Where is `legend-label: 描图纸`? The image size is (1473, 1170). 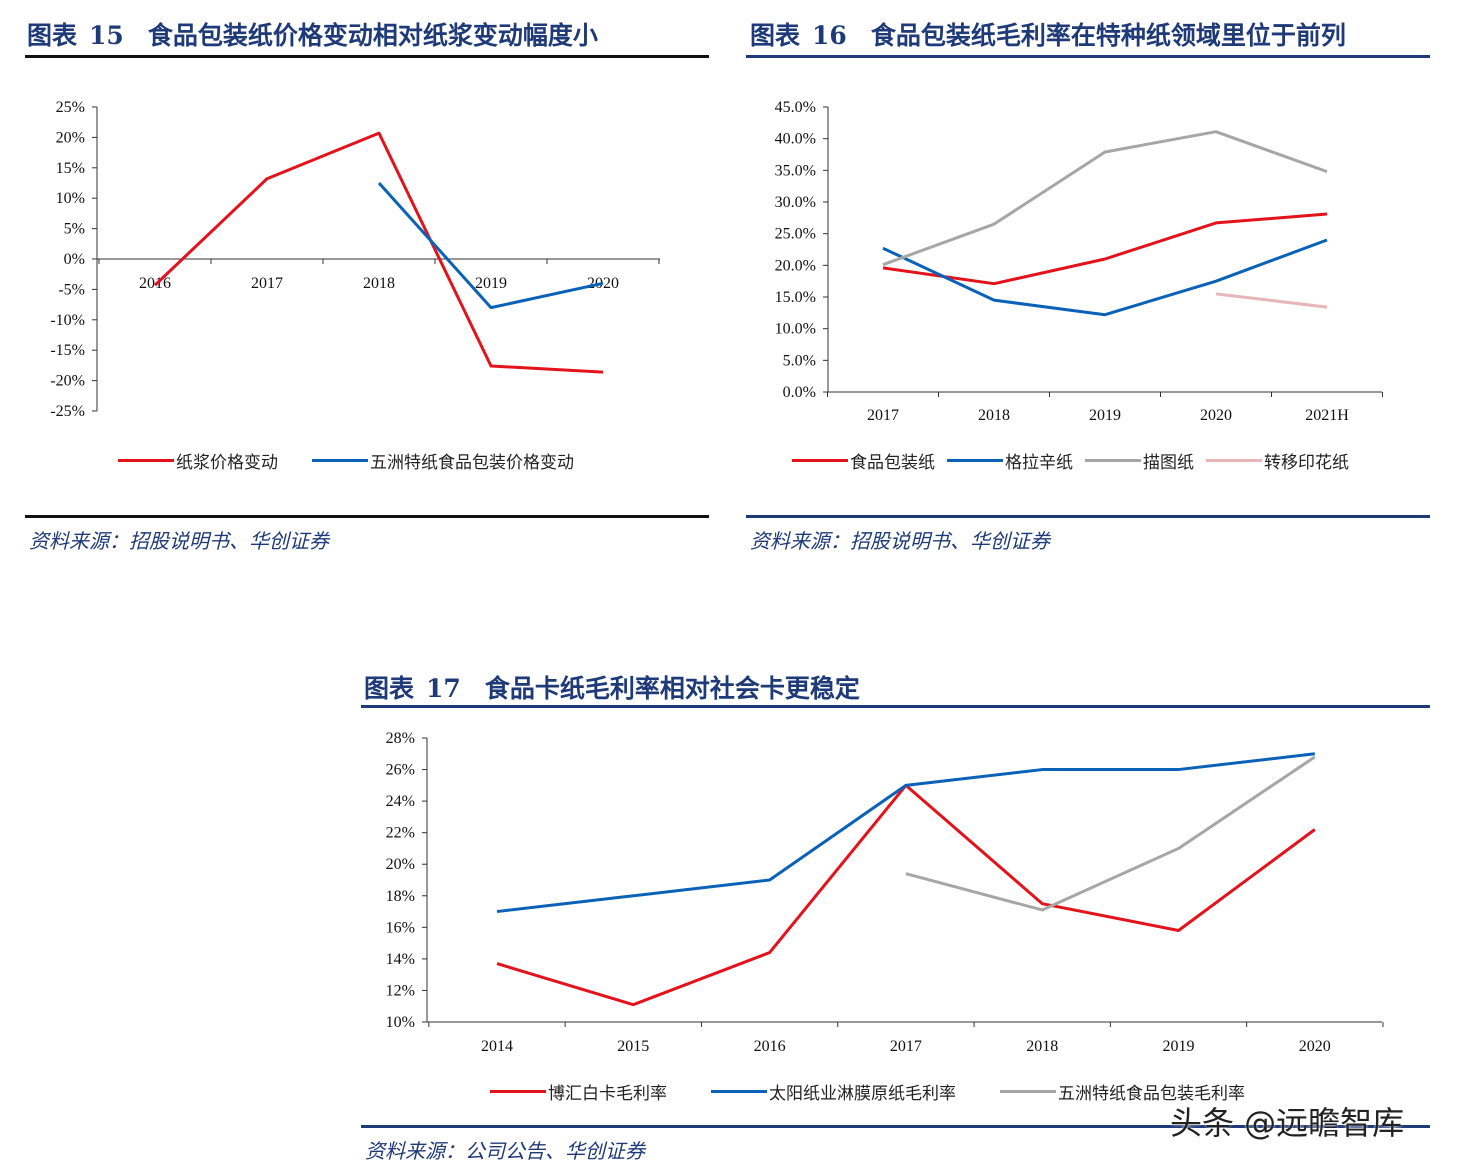 legend-label: 描图纸 is located at coordinates (1168, 463).